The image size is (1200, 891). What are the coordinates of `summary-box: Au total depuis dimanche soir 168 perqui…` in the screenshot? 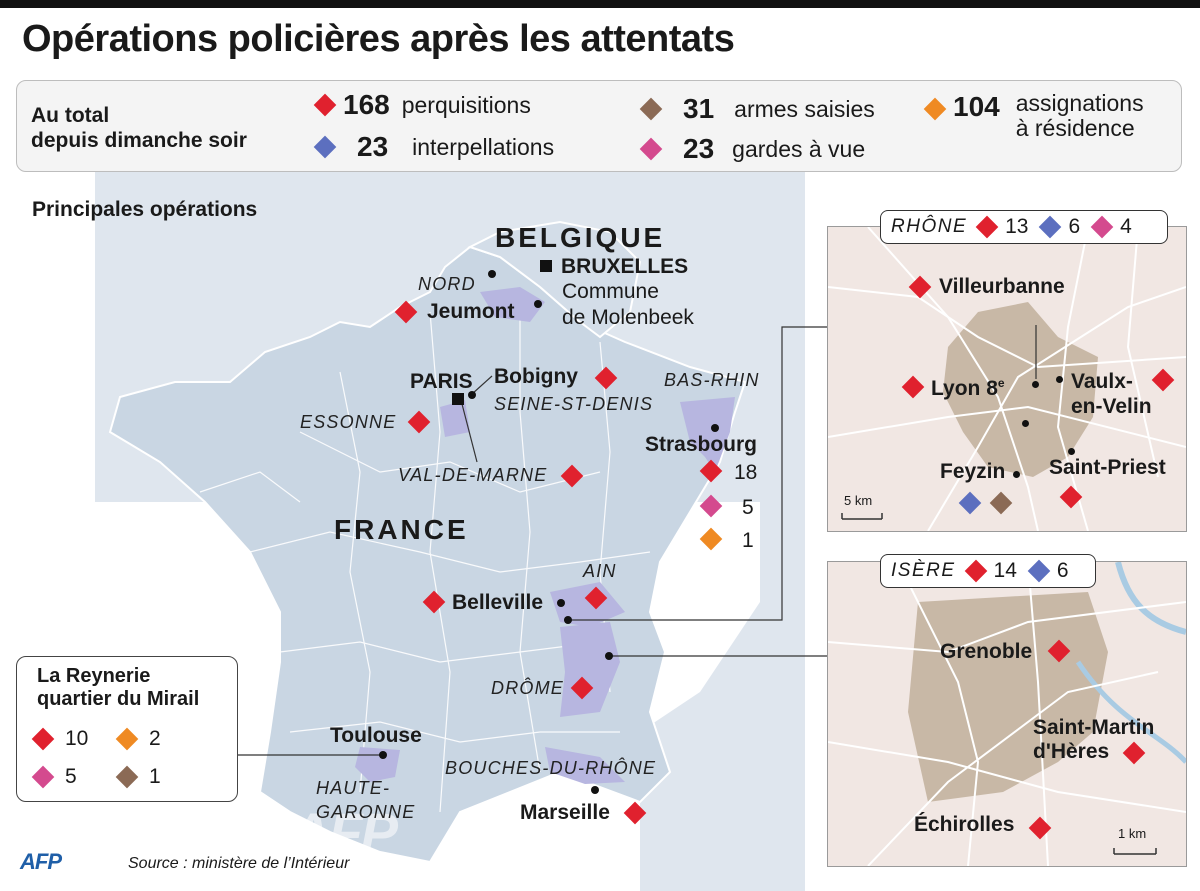 It's located at (599, 126).